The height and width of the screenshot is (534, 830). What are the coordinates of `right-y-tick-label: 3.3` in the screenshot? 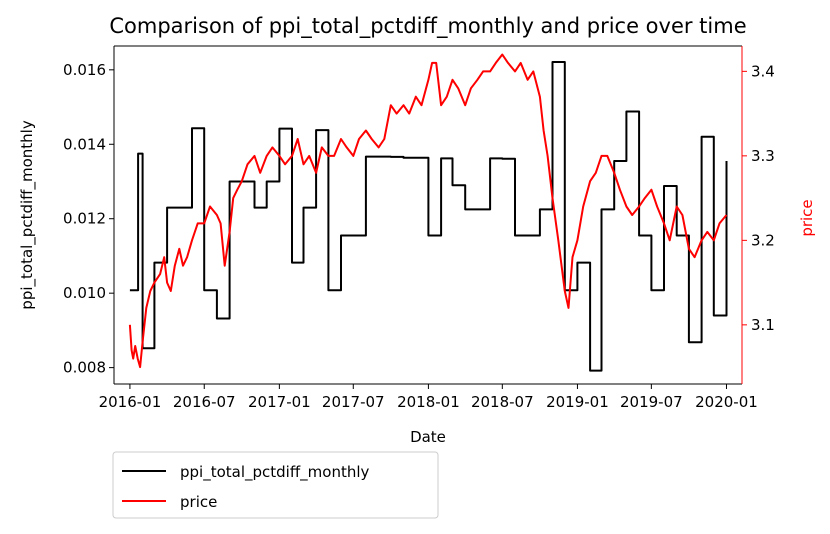 It's located at (763, 156).